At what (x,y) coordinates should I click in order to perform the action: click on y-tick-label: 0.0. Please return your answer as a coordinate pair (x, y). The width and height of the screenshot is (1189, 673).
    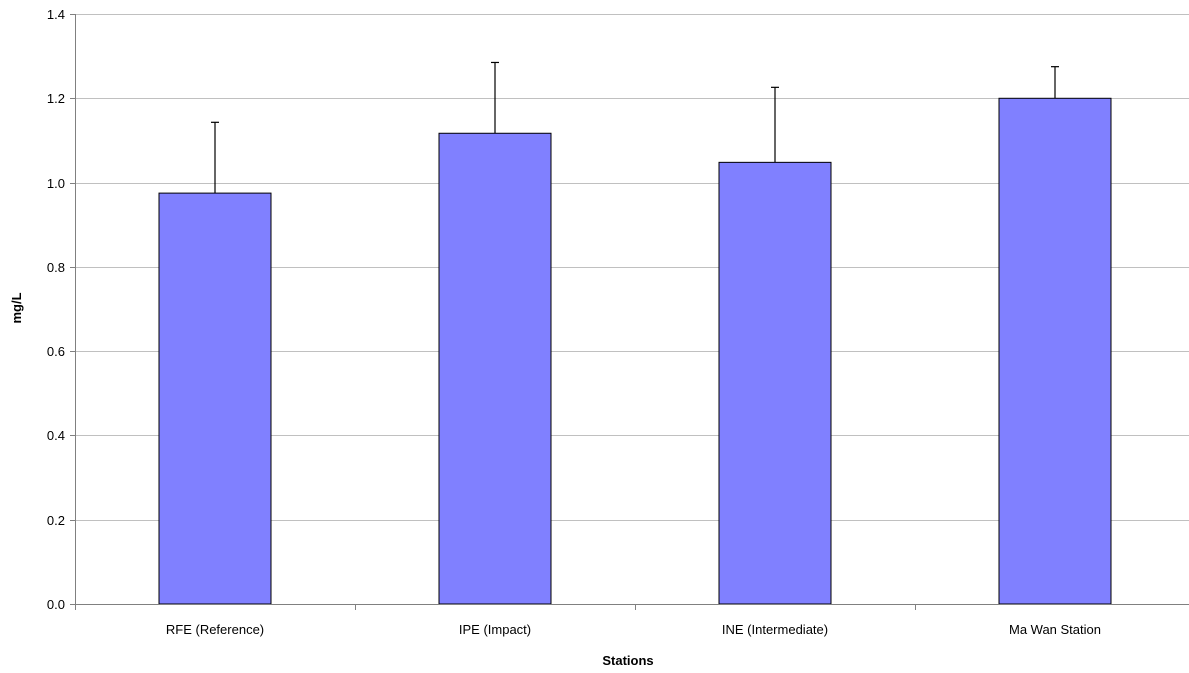
    Looking at the image, I should click on (56, 604).